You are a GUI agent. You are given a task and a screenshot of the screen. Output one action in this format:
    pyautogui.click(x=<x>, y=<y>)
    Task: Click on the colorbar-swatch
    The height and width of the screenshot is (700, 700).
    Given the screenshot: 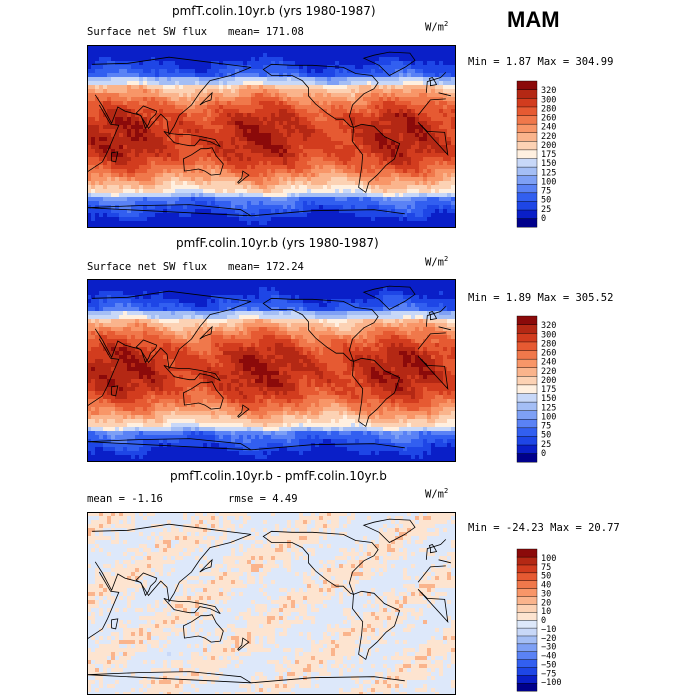 What is the action you would take?
    pyautogui.click(x=527, y=102)
    